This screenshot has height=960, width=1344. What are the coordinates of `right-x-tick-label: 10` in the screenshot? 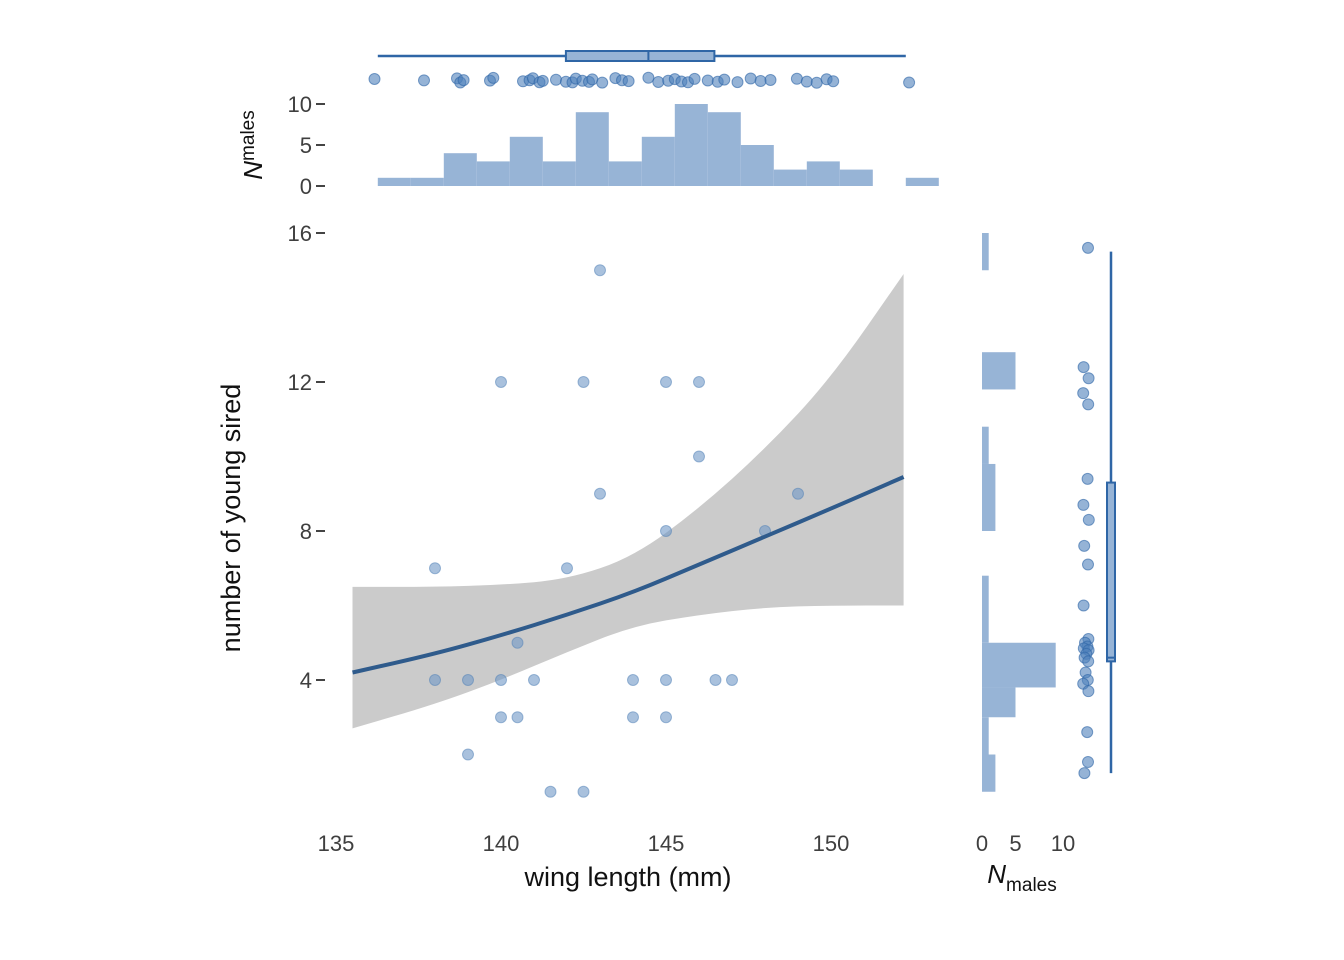 It's located at (1063, 843).